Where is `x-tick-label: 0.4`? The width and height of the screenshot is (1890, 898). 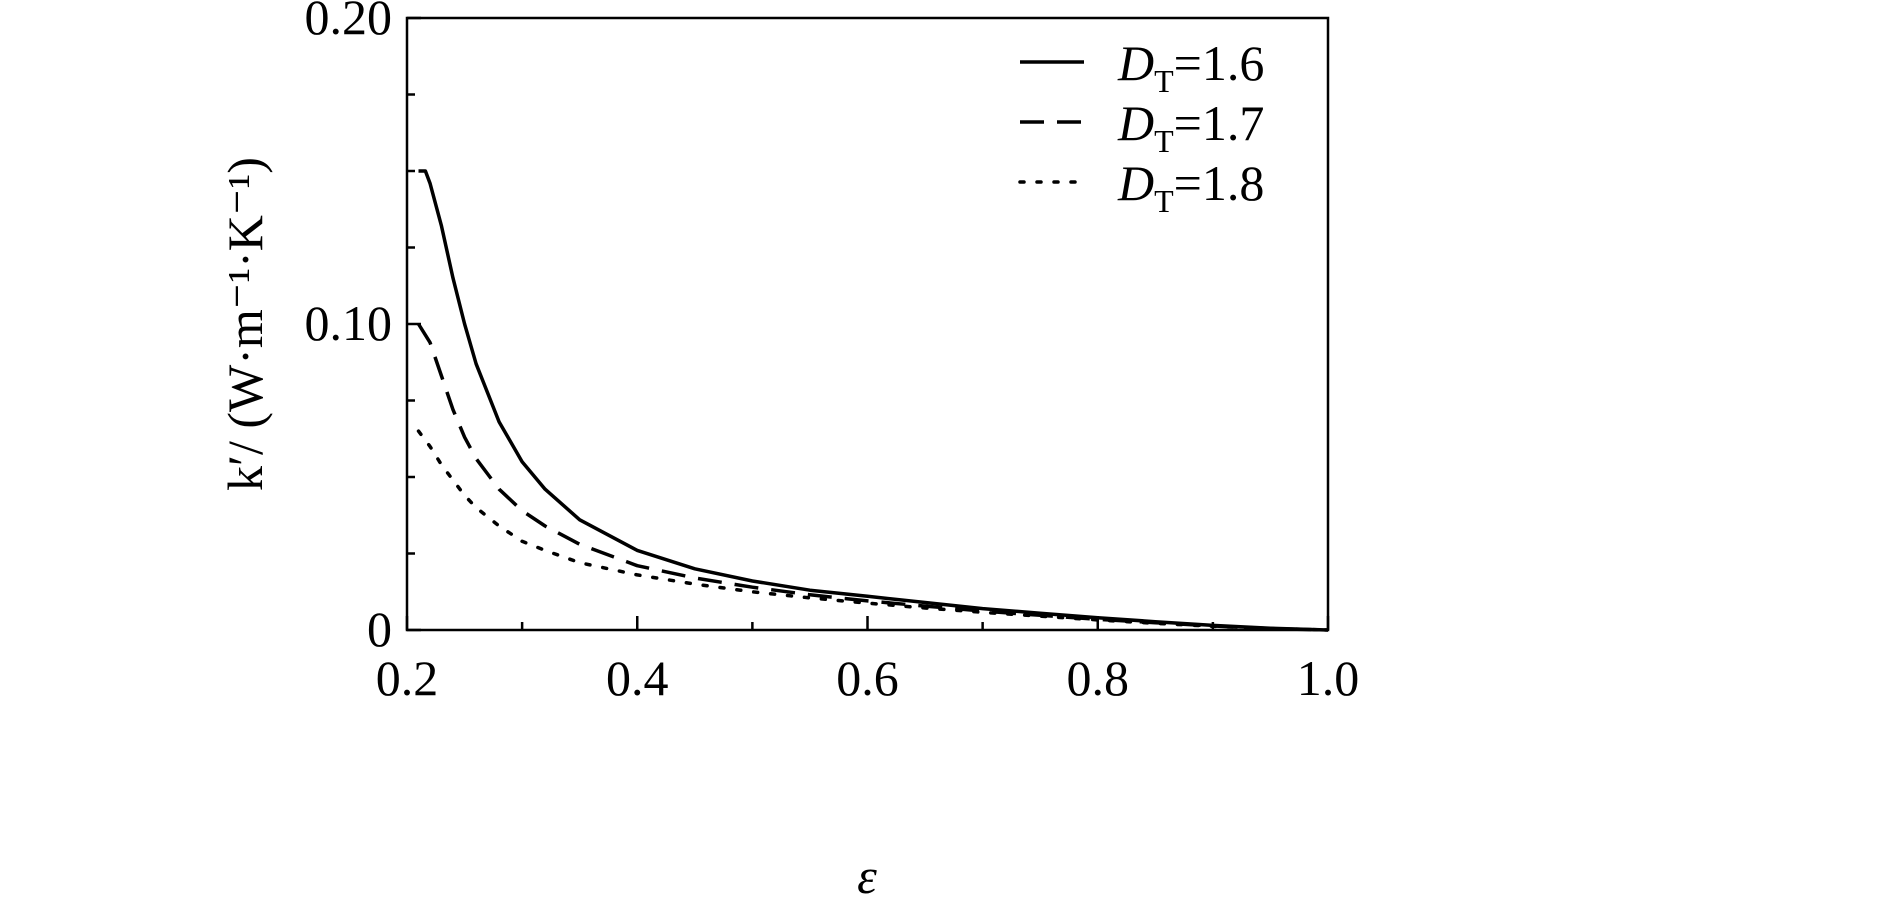 x-tick-label: 0.4 is located at coordinates (637, 678).